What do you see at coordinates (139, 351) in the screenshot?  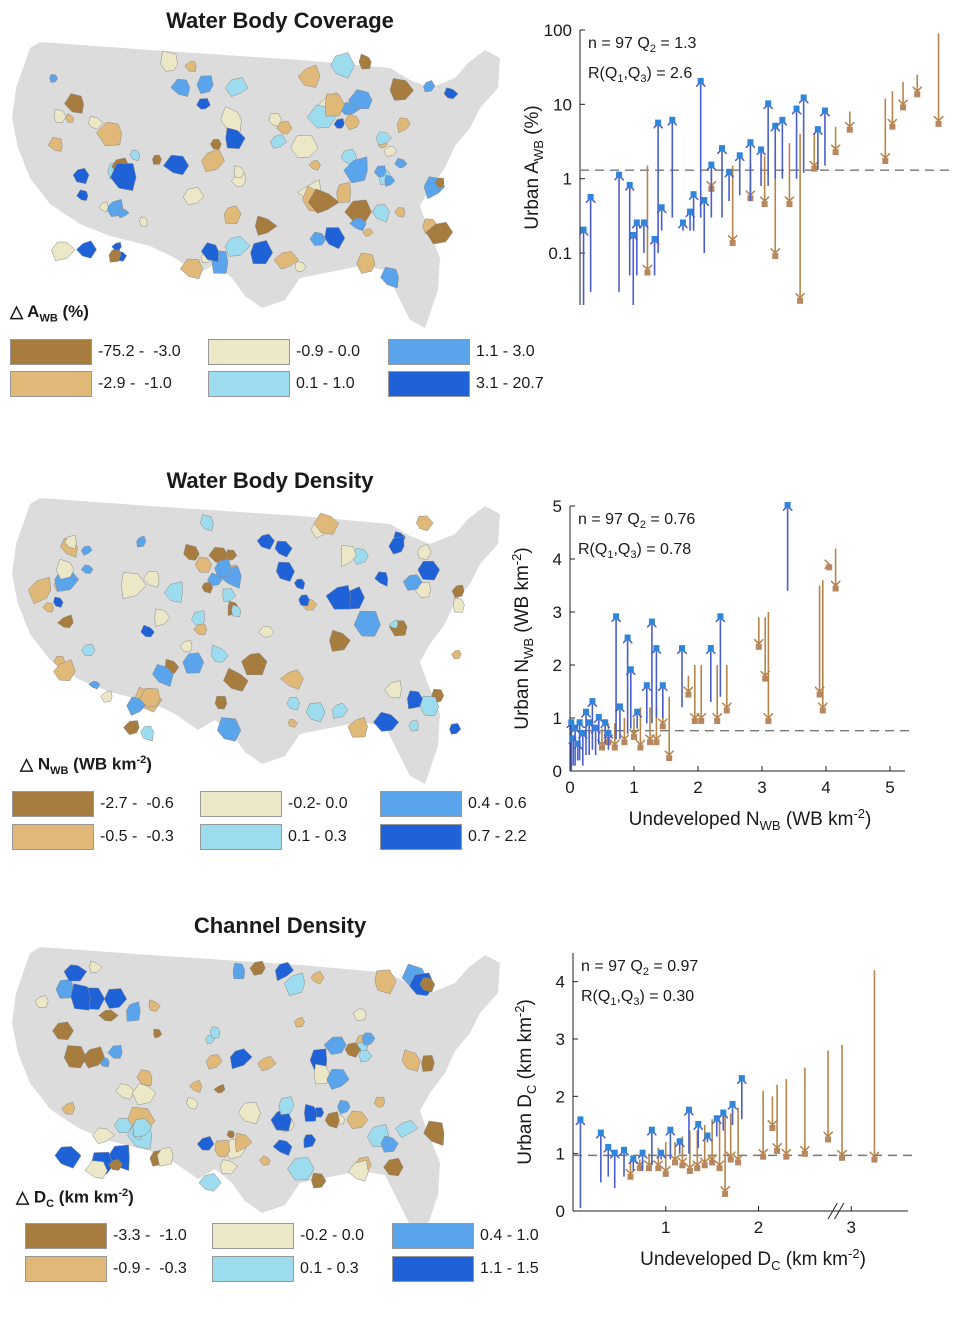 I see `legend-label: -75.2 - -3.0` at bounding box center [139, 351].